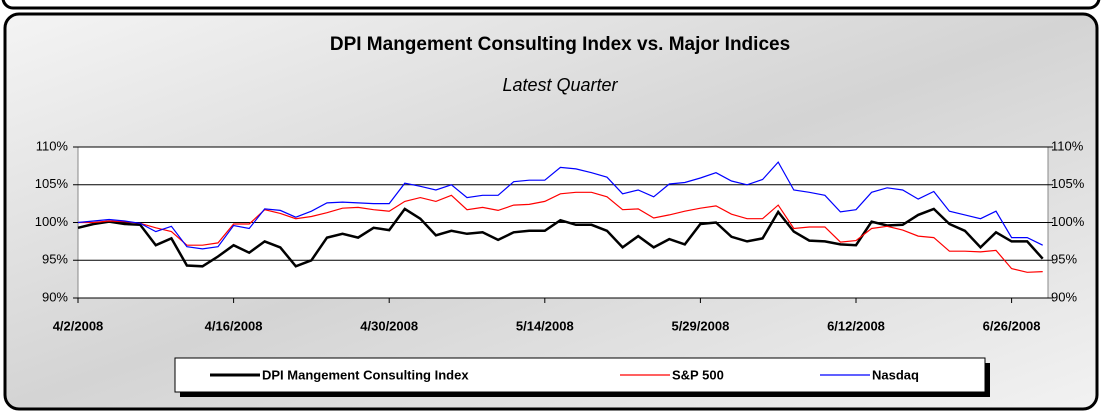  I want to click on x-tick-label: 4/2/2008, so click(78, 325).